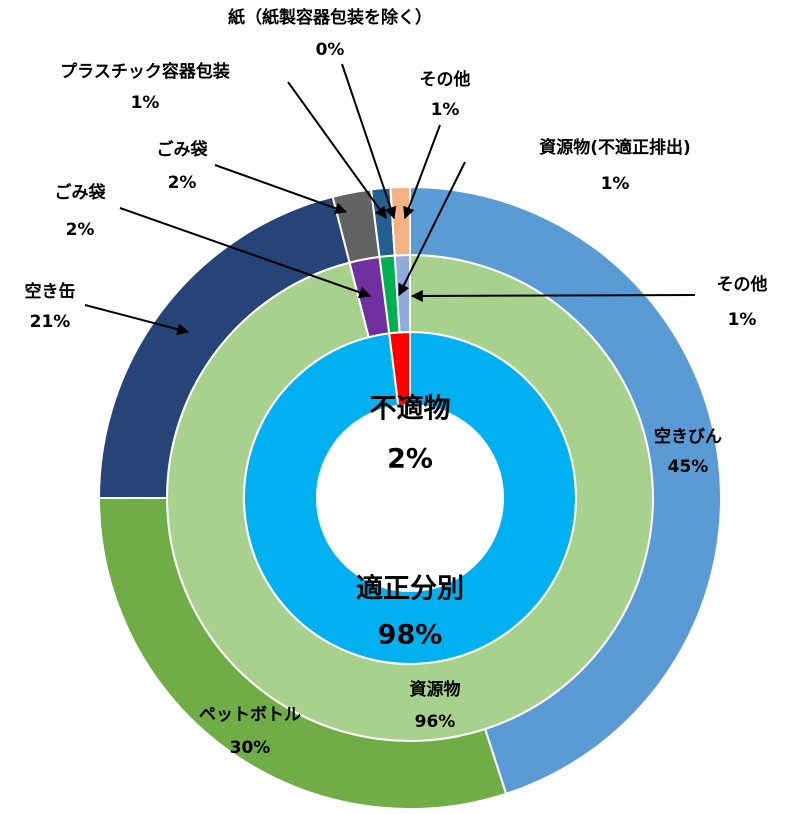 The image size is (787, 814). What do you see at coordinates (330, 17) in the screenshot?
I see `slice-label: 紙（紙製容器包装を除く）` at bounding box center [330, 17].